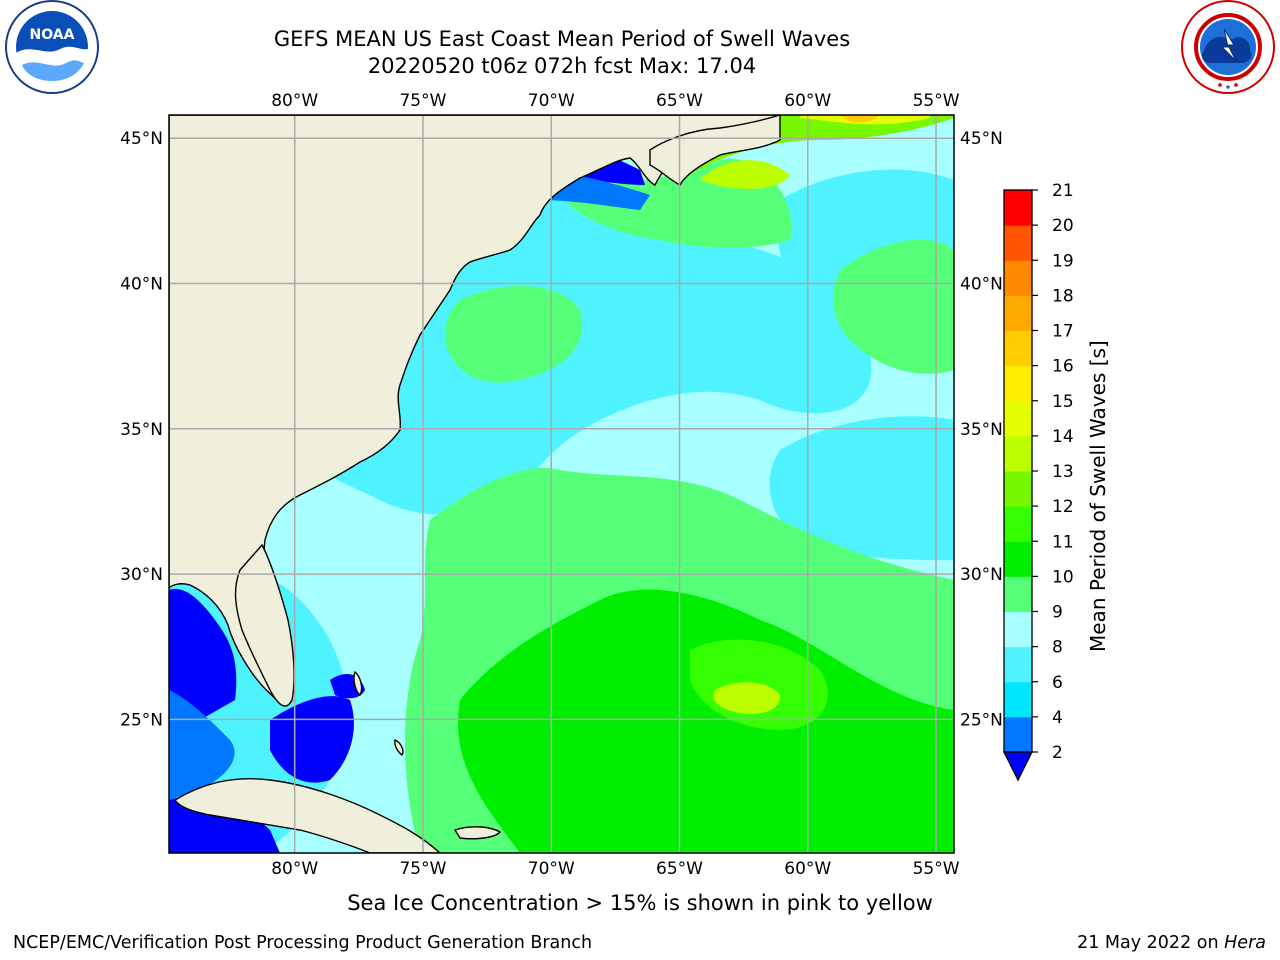  I want to click on field-band-10-11s, so click(706, 721).